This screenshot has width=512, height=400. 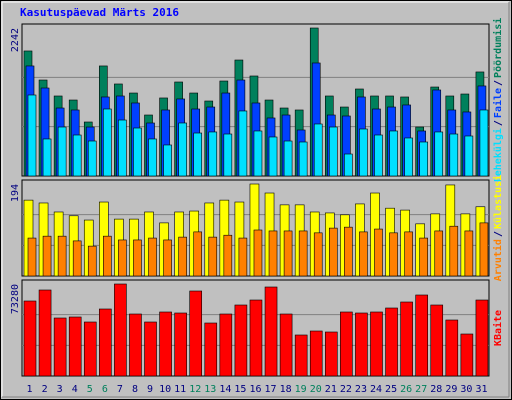 I want to click on x-tick-label: 19, so click(x=301, y=389).